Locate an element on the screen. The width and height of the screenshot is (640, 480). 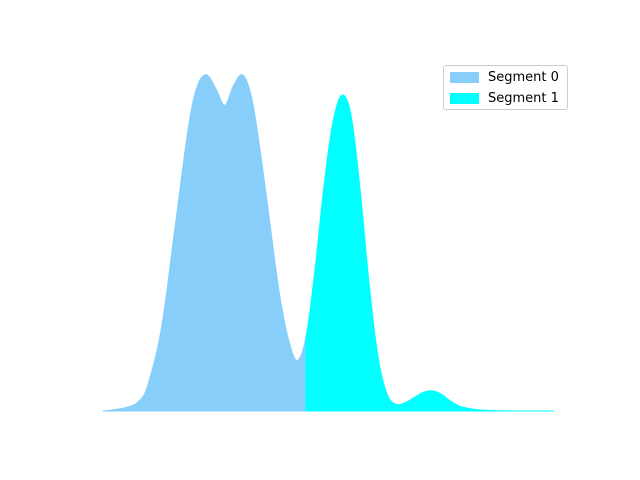
legend-item-segment-0: Segment 0 is located at coordinates (504, 77).